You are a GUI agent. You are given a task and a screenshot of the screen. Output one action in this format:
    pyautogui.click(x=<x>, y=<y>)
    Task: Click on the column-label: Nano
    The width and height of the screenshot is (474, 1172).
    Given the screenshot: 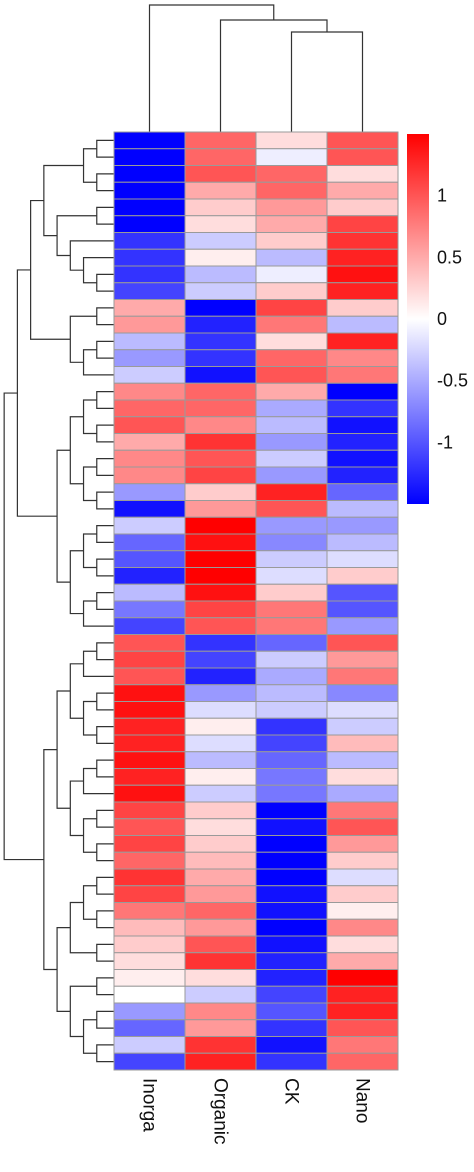 What is the action you would take?
    pyautogui.click(x=362, y=1100)
    